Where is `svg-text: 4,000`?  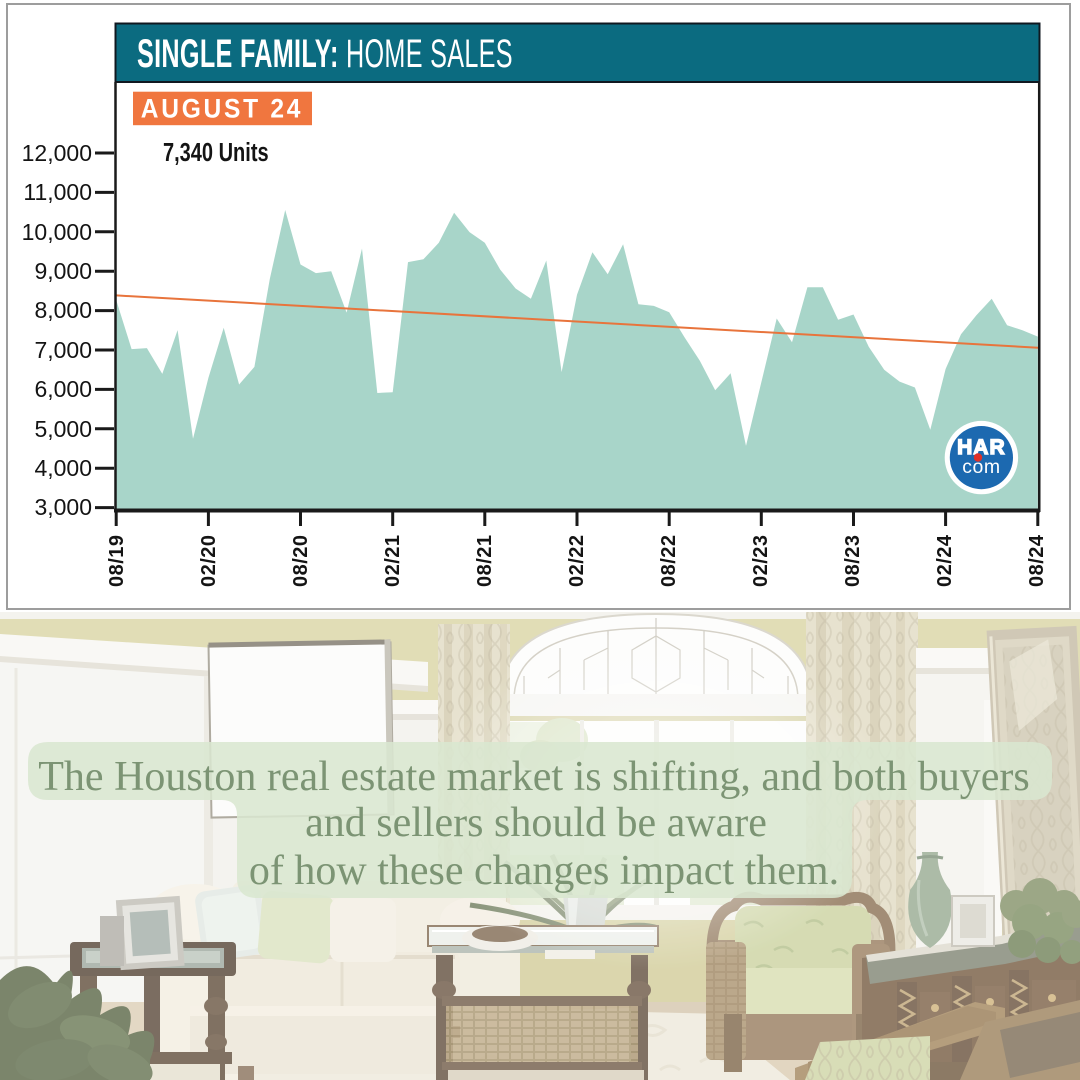 svg-text: 4,000 is located at coordinates (63, 468).